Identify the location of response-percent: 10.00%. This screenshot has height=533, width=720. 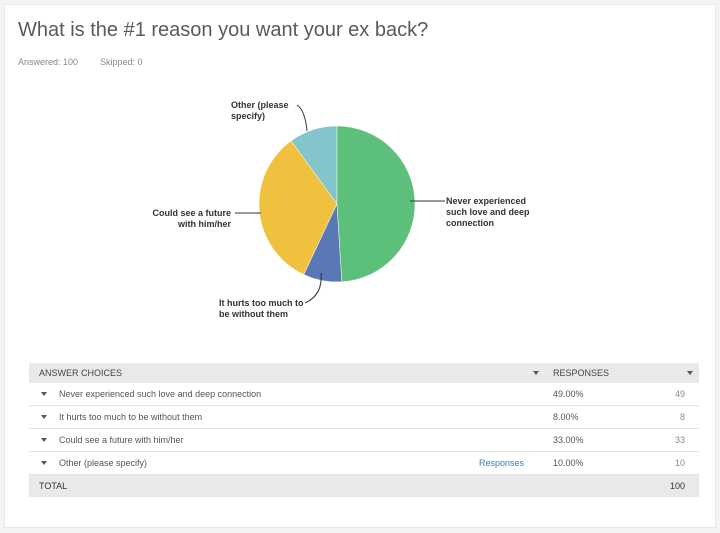
(568, 463).